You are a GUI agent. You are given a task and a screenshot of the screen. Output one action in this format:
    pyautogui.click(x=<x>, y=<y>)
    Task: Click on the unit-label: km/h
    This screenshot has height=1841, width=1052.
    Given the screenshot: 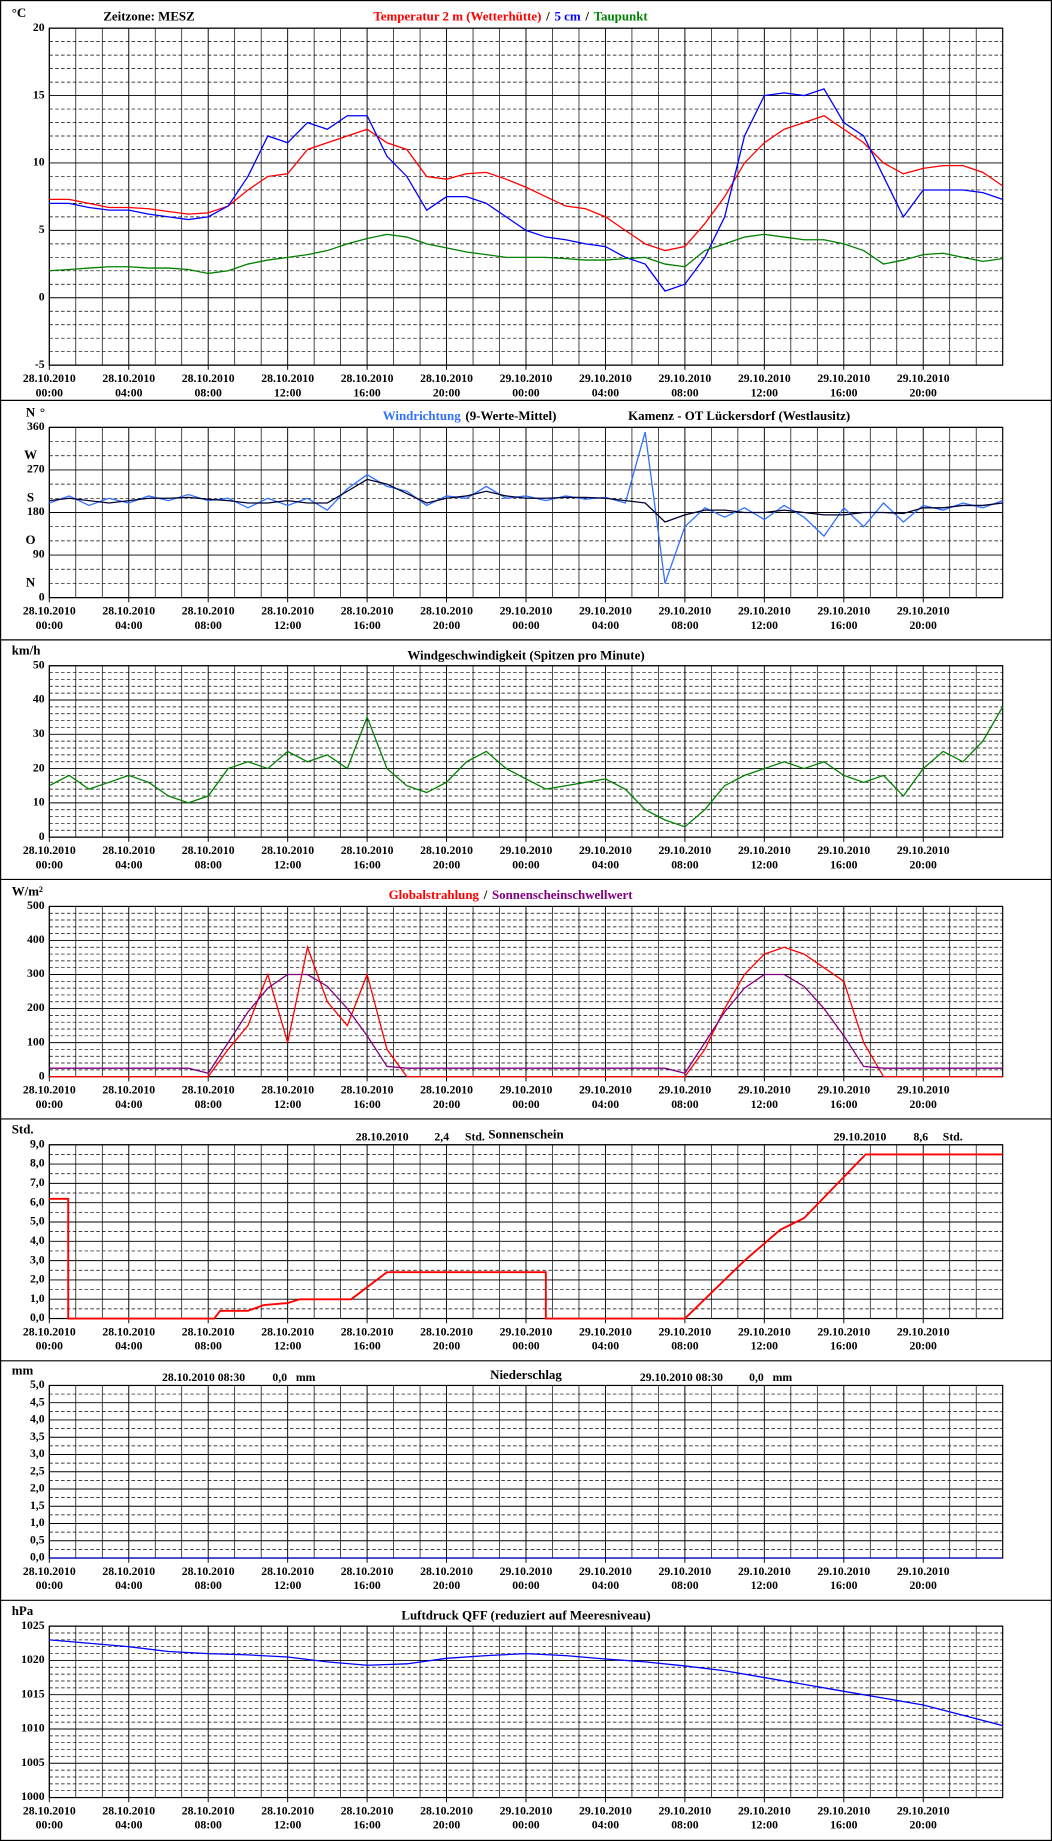 What is the action you would take?
    pyautogui.click(x=26, y=650)
    